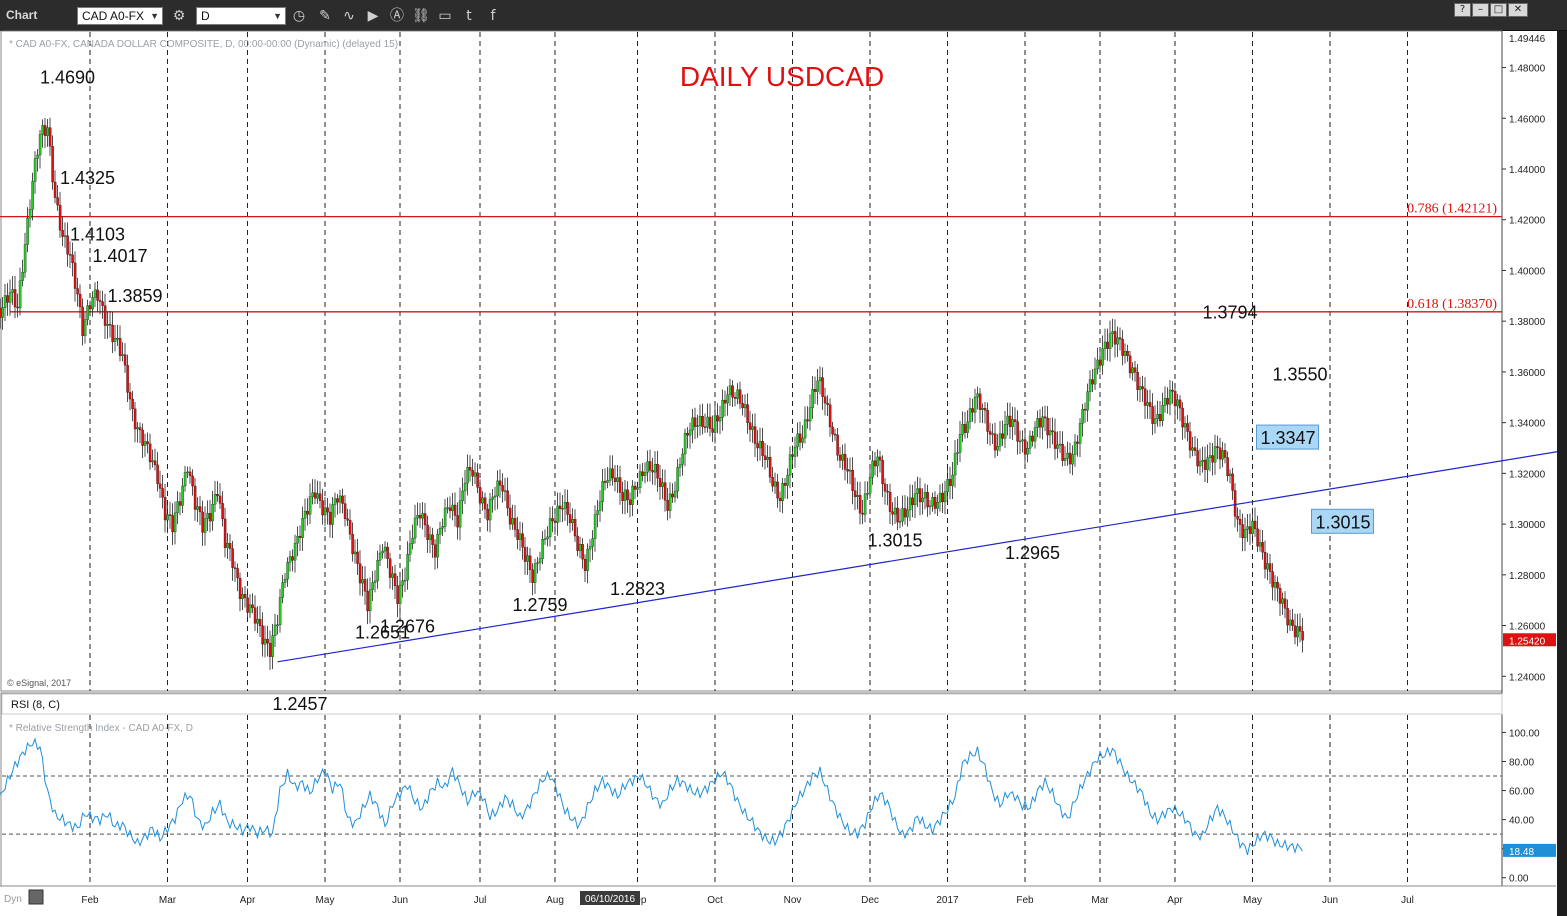 This screenshot has height=916, width=1567. I want to click on rsi-y-tick-label: 0.00, so click(1519, 879).